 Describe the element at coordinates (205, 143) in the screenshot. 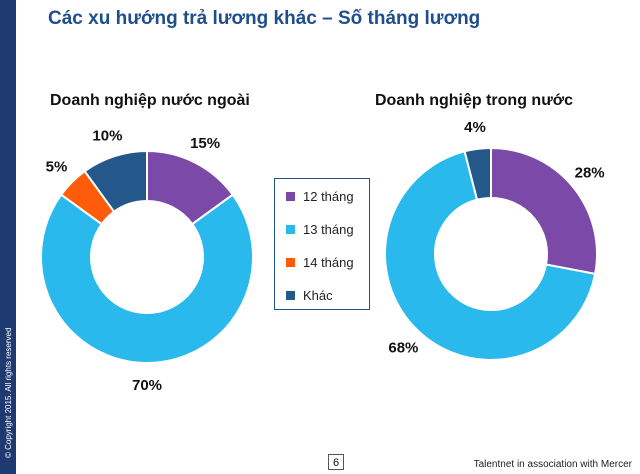

I see `label-foreign-12-thang: 15%` at that location.